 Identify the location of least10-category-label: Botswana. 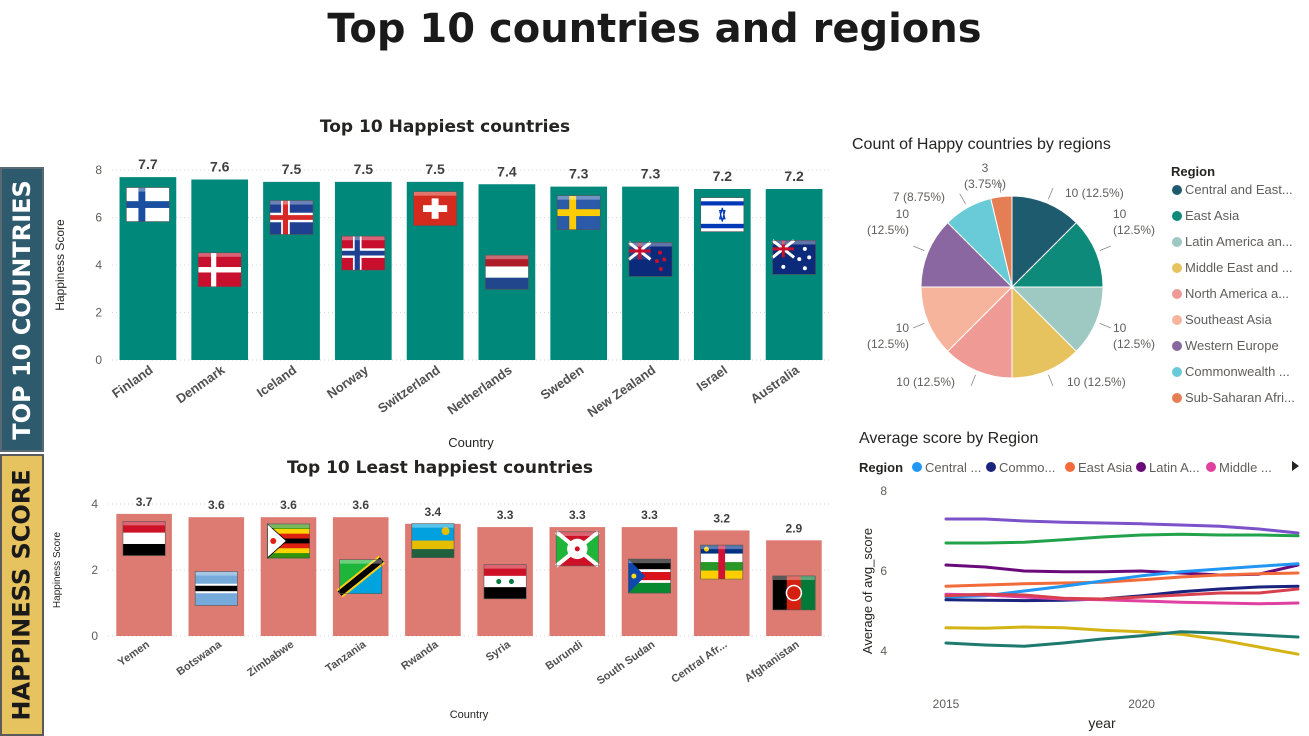
(200, 658).